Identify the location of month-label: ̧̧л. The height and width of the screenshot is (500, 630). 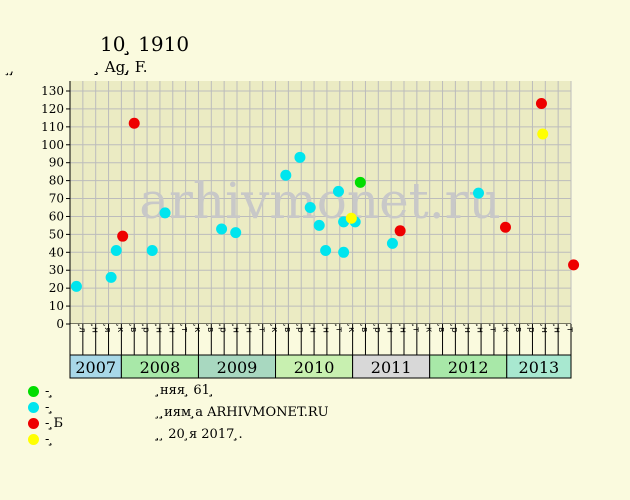
(81, 328).